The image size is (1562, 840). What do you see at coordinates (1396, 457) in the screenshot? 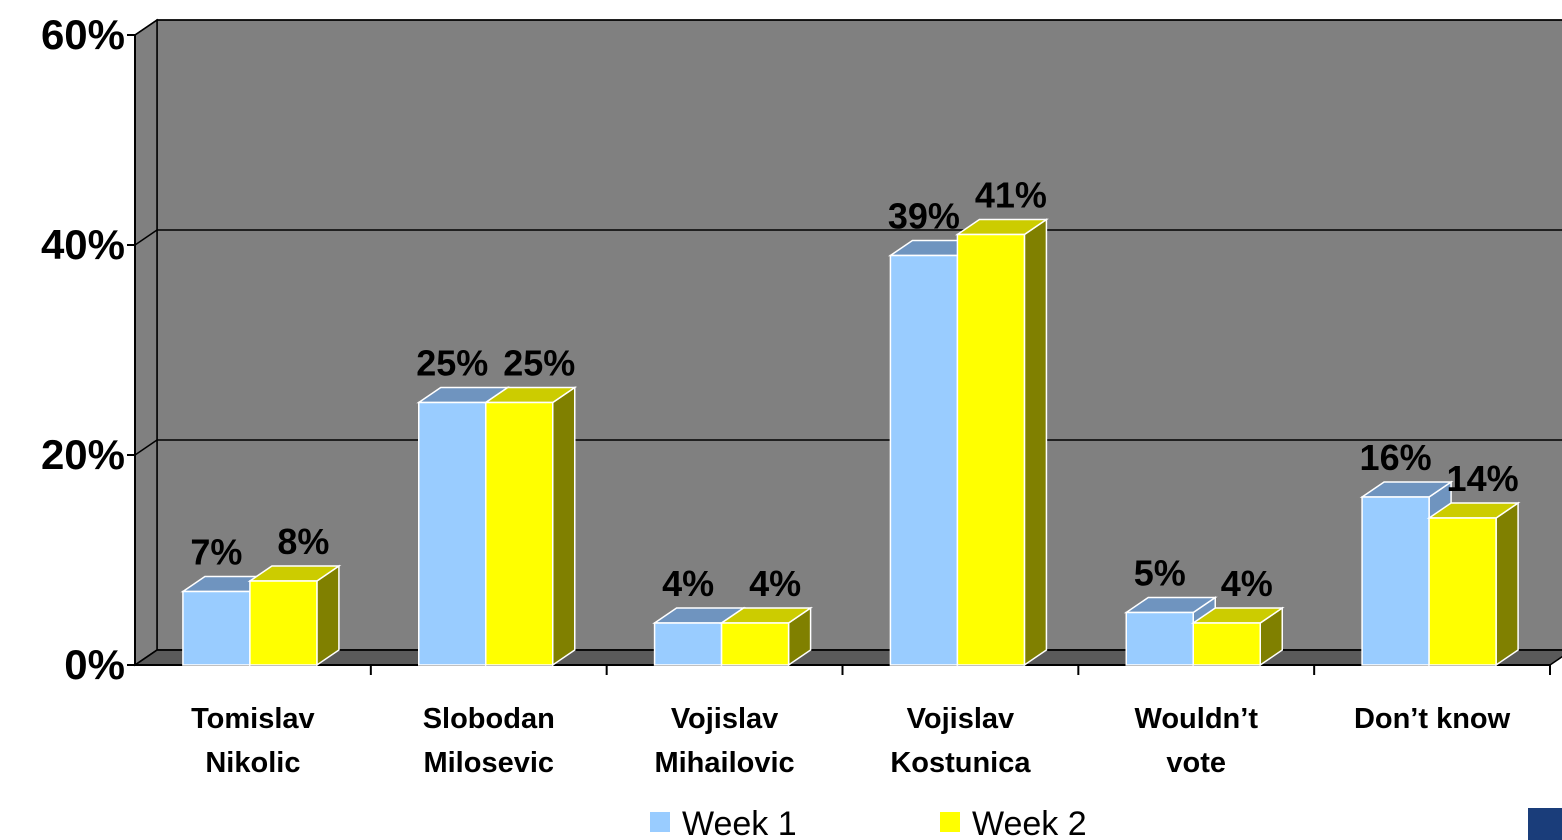
I see `value-label: 16%` at bounding box center [1396, 457].